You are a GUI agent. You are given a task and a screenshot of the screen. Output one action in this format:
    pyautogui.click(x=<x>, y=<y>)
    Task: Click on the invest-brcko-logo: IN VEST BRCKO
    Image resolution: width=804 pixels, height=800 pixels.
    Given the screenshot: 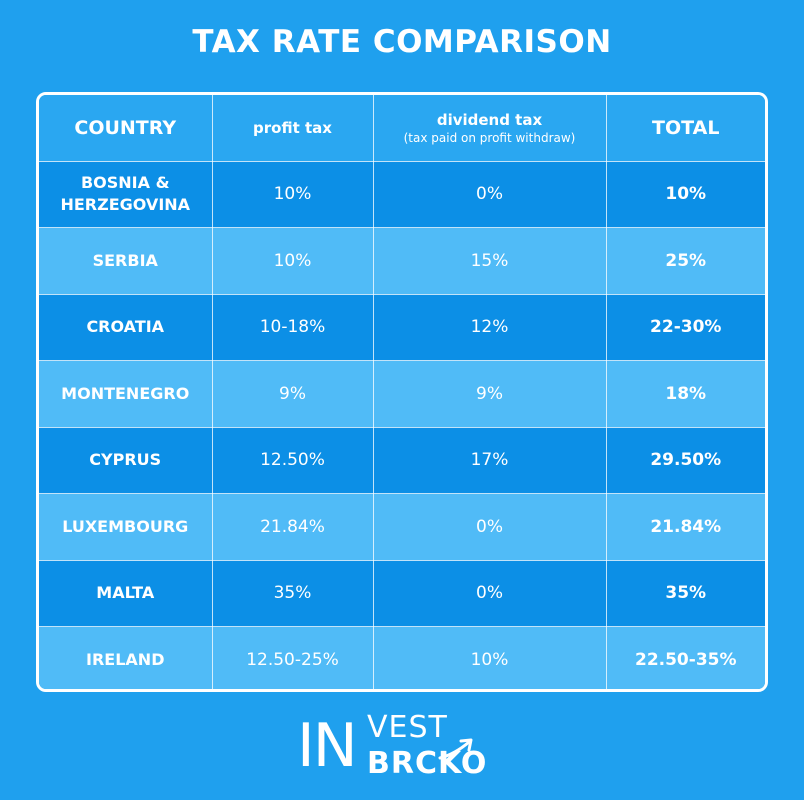 What is the action you would take?
    pyautogui.click(x=404, y=748)
    